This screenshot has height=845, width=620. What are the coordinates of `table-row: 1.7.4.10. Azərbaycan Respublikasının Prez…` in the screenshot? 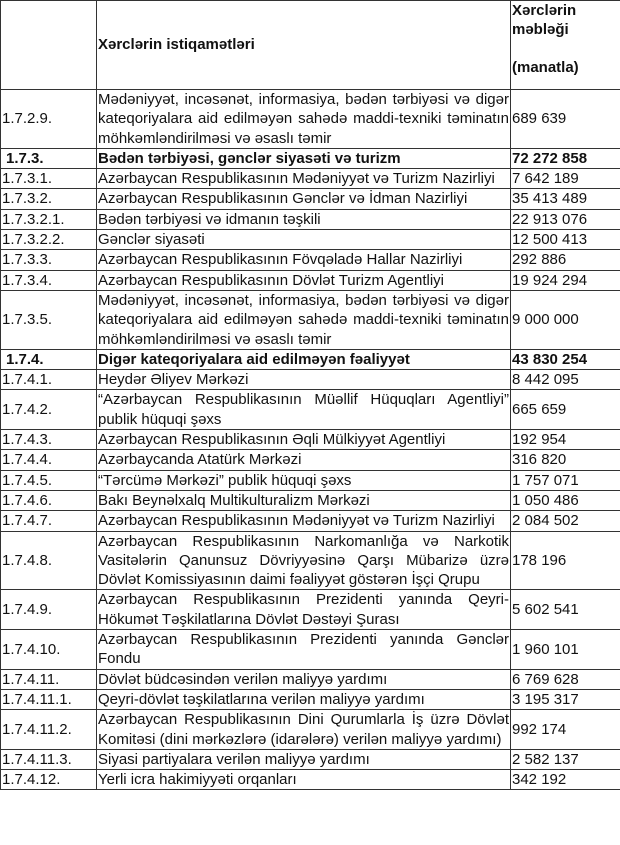 It's located at (310, 649).